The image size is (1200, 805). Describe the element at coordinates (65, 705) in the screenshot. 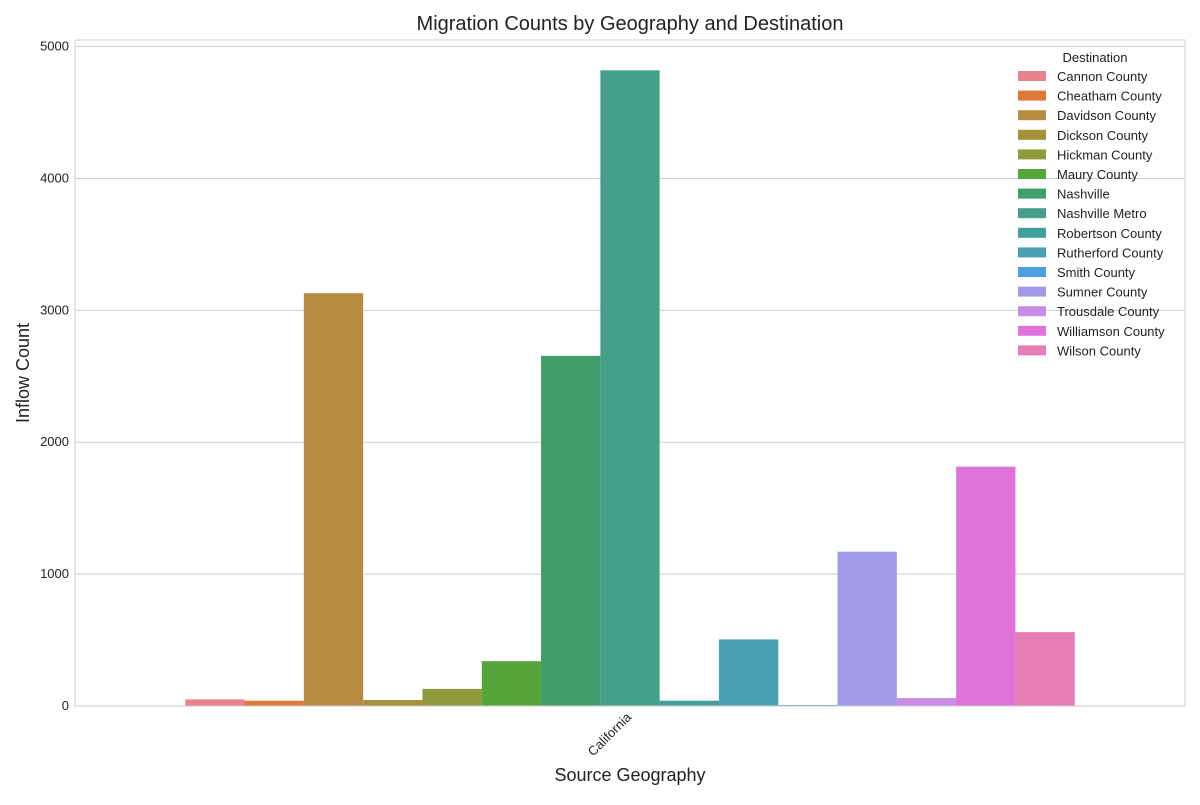

I see `y-tick-label: 0` at that location.